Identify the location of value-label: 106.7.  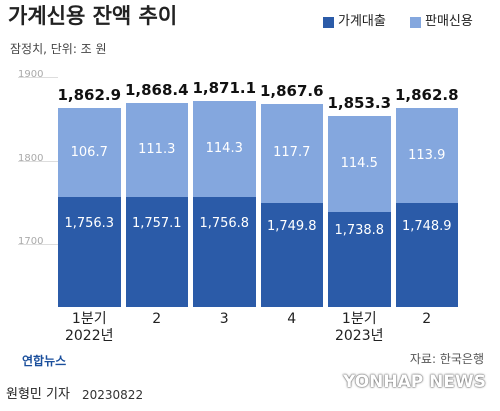
(89, 152).